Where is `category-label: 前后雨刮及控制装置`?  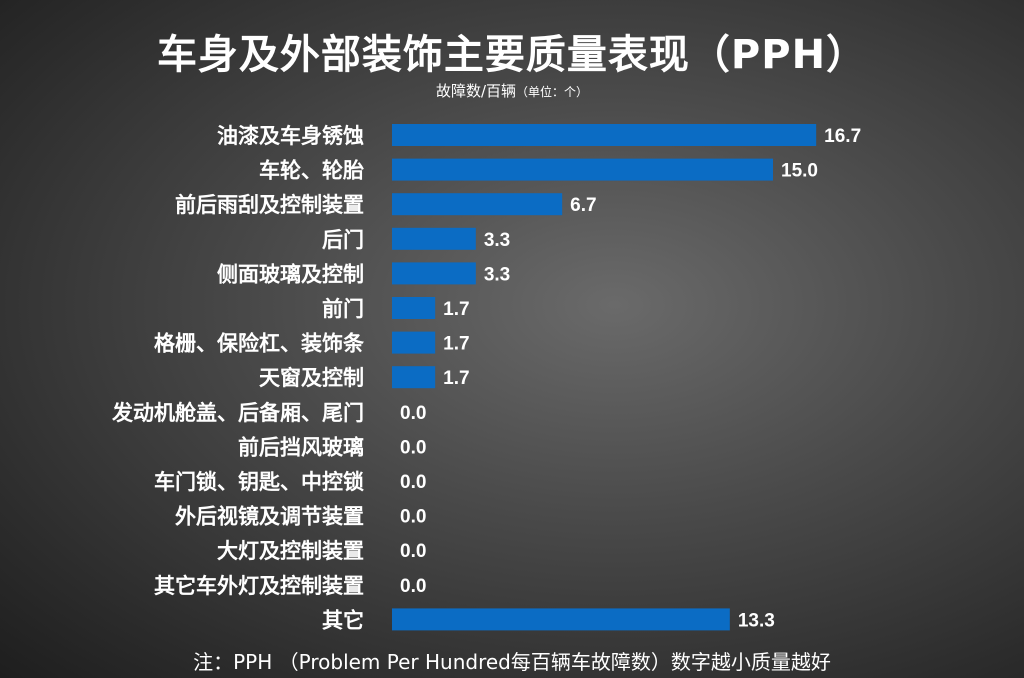
category-label: 前后雨刮及控制装置 is located at coordinates (269, 205).